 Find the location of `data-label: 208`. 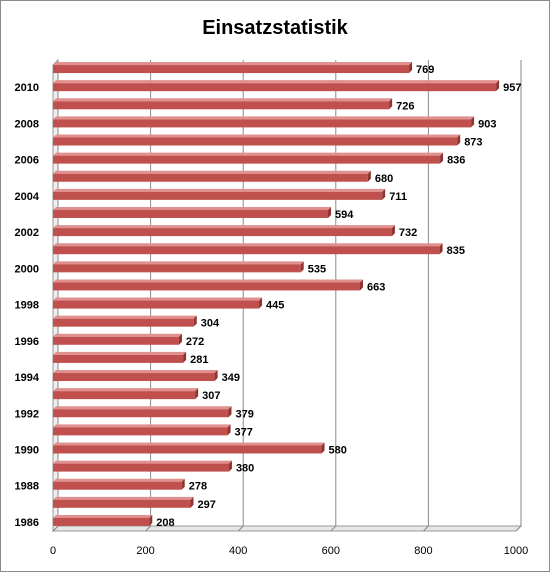

data-label: 208 is located at coordinates (165, 523).